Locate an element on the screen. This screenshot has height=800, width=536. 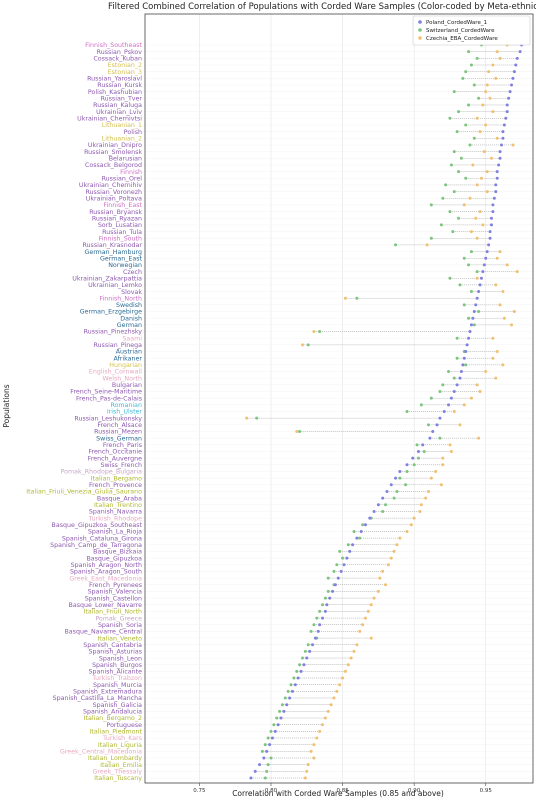
population-label: Finnish_Southeast is located at coordinates (113, 45).